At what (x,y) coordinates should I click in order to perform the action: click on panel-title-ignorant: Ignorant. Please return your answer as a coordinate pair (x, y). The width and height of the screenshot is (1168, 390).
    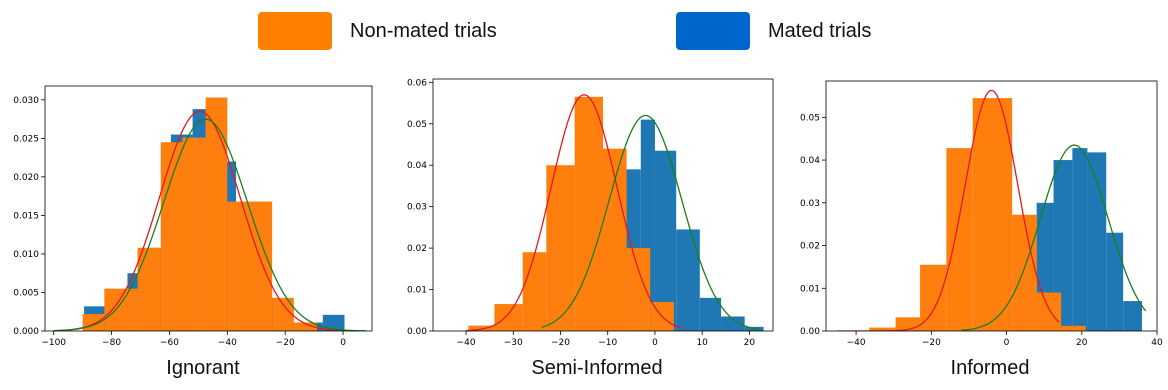
    Looking at the image, I should click on (203, 368).